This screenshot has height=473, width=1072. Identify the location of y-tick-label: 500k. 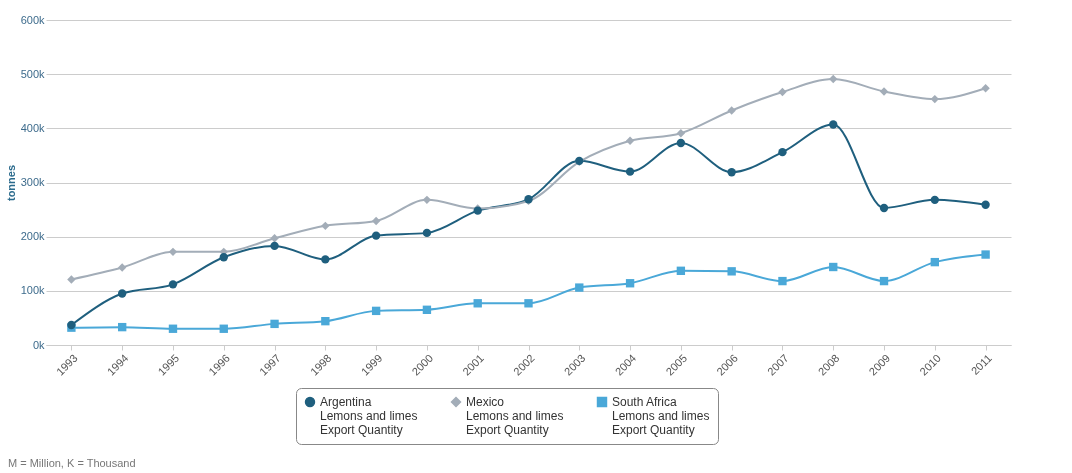
(32, 73).